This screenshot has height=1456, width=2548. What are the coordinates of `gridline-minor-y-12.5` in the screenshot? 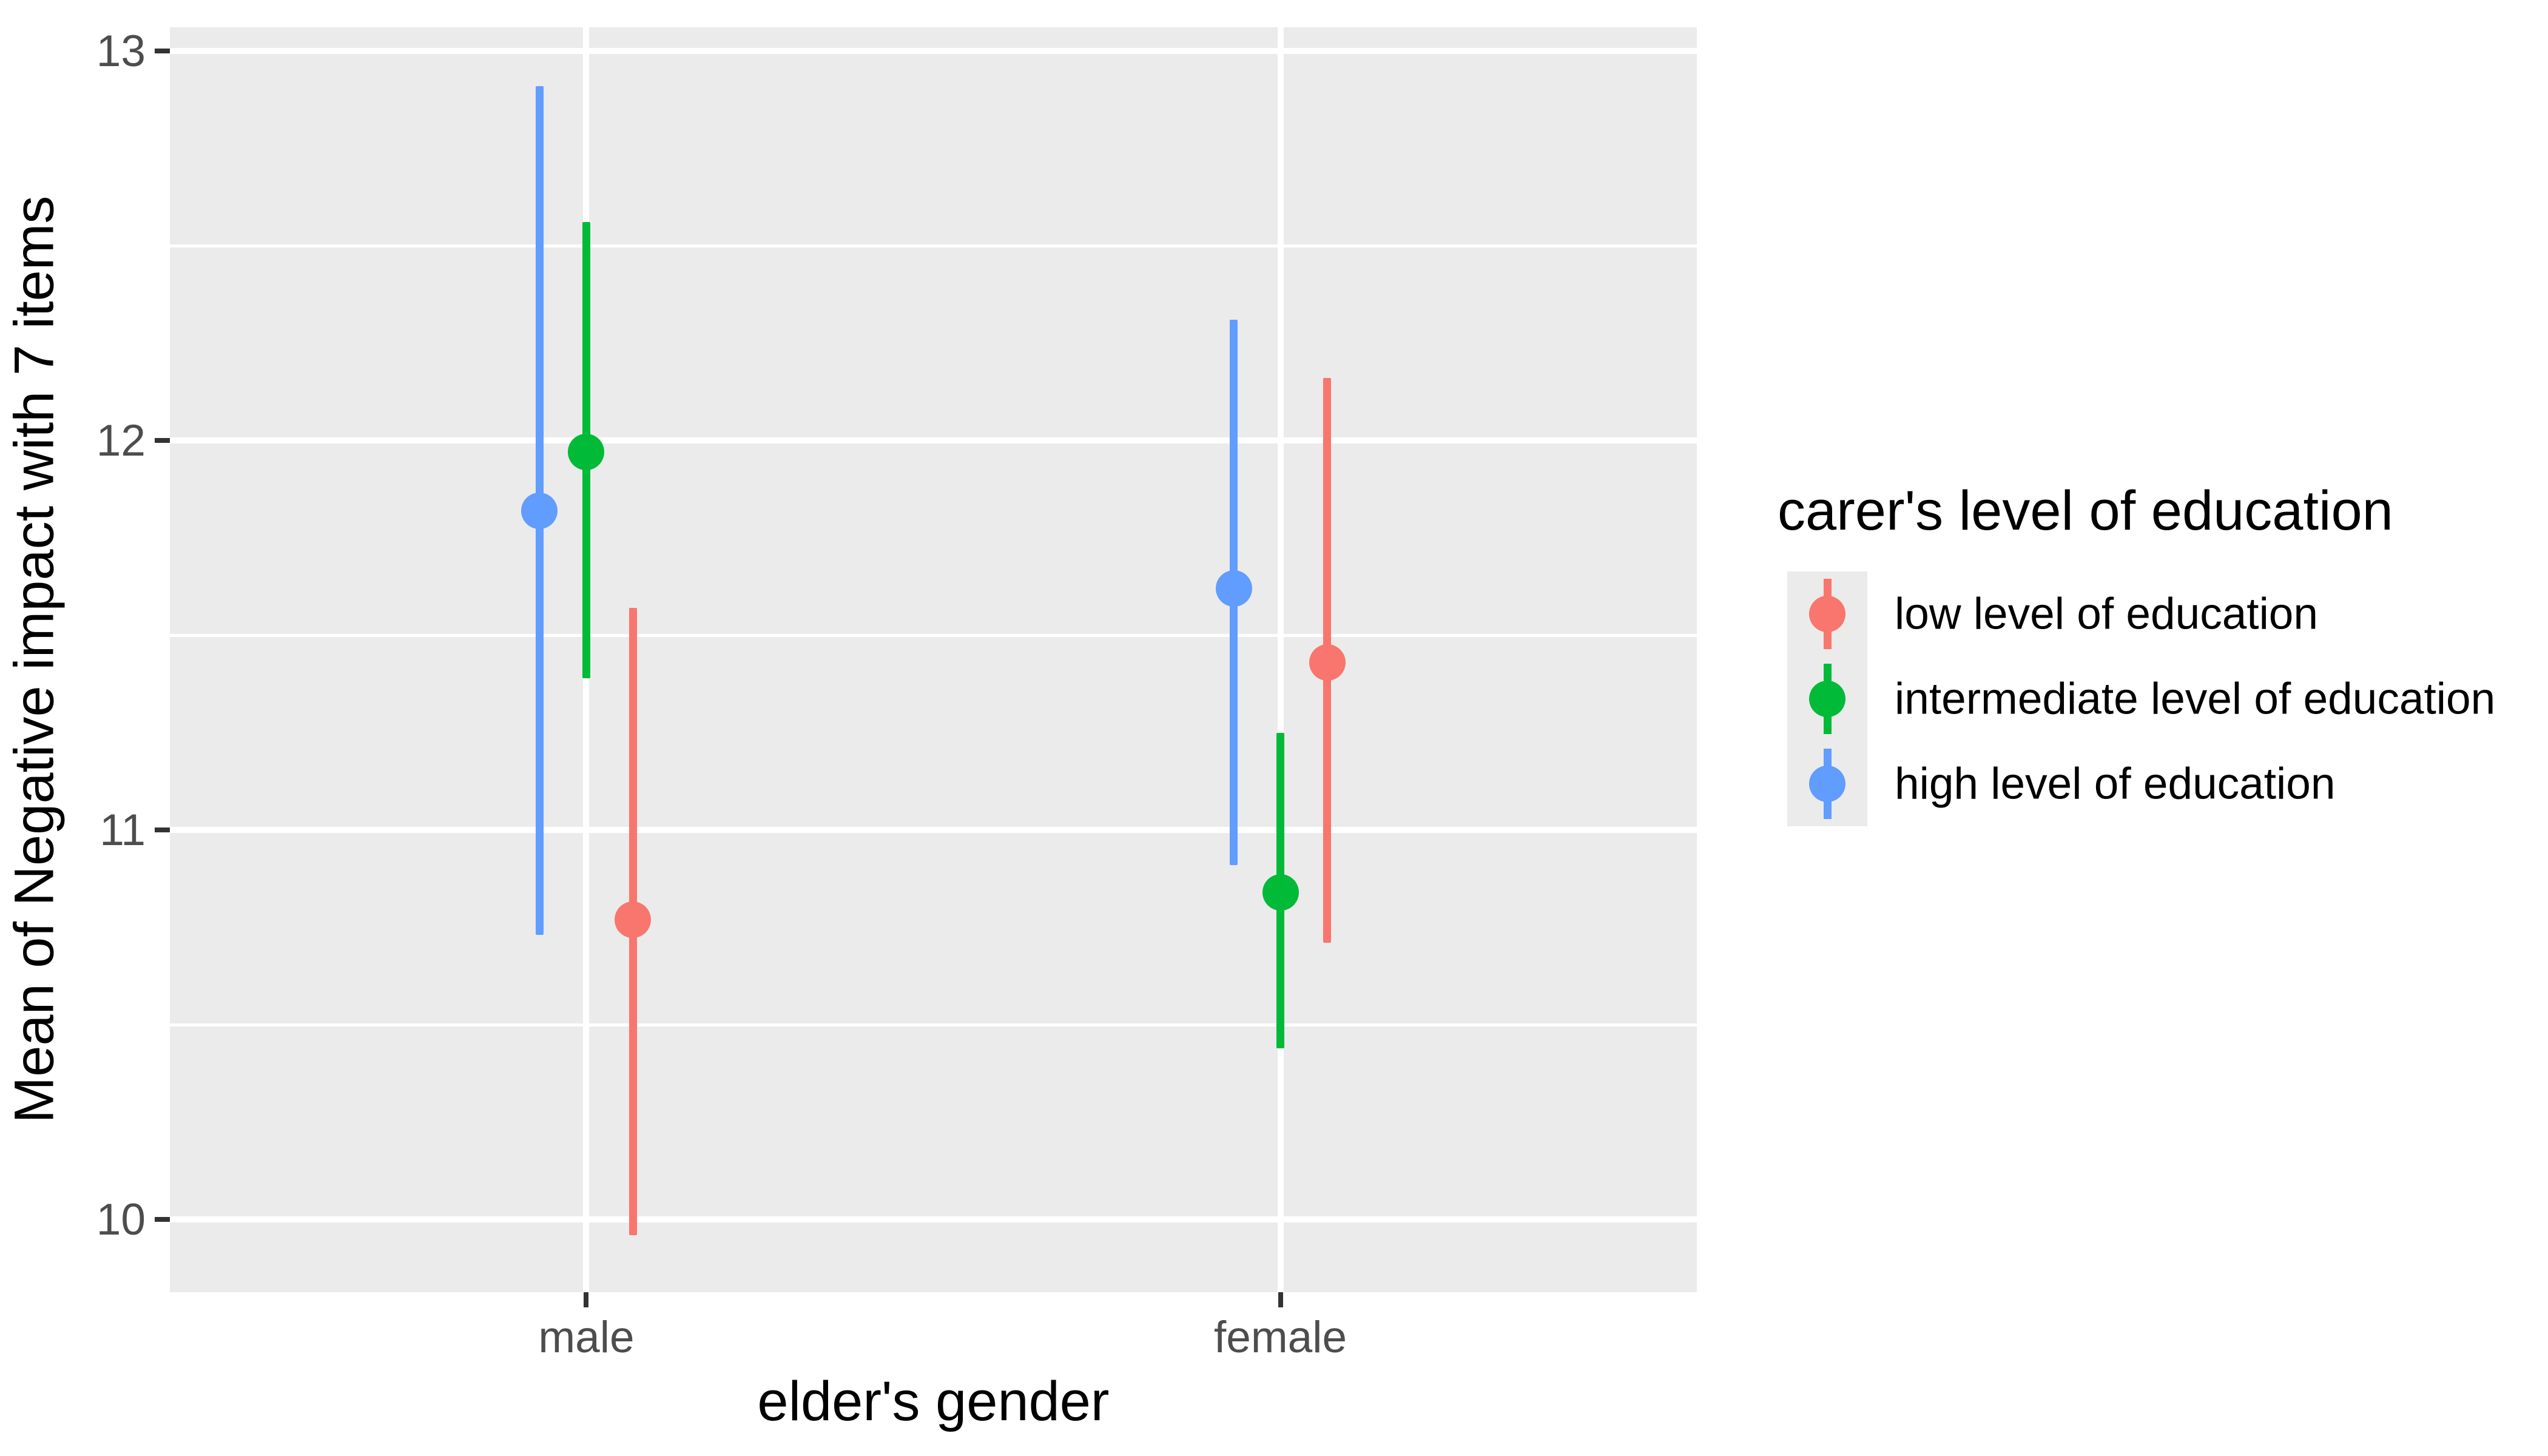 It's located at (933, 246).